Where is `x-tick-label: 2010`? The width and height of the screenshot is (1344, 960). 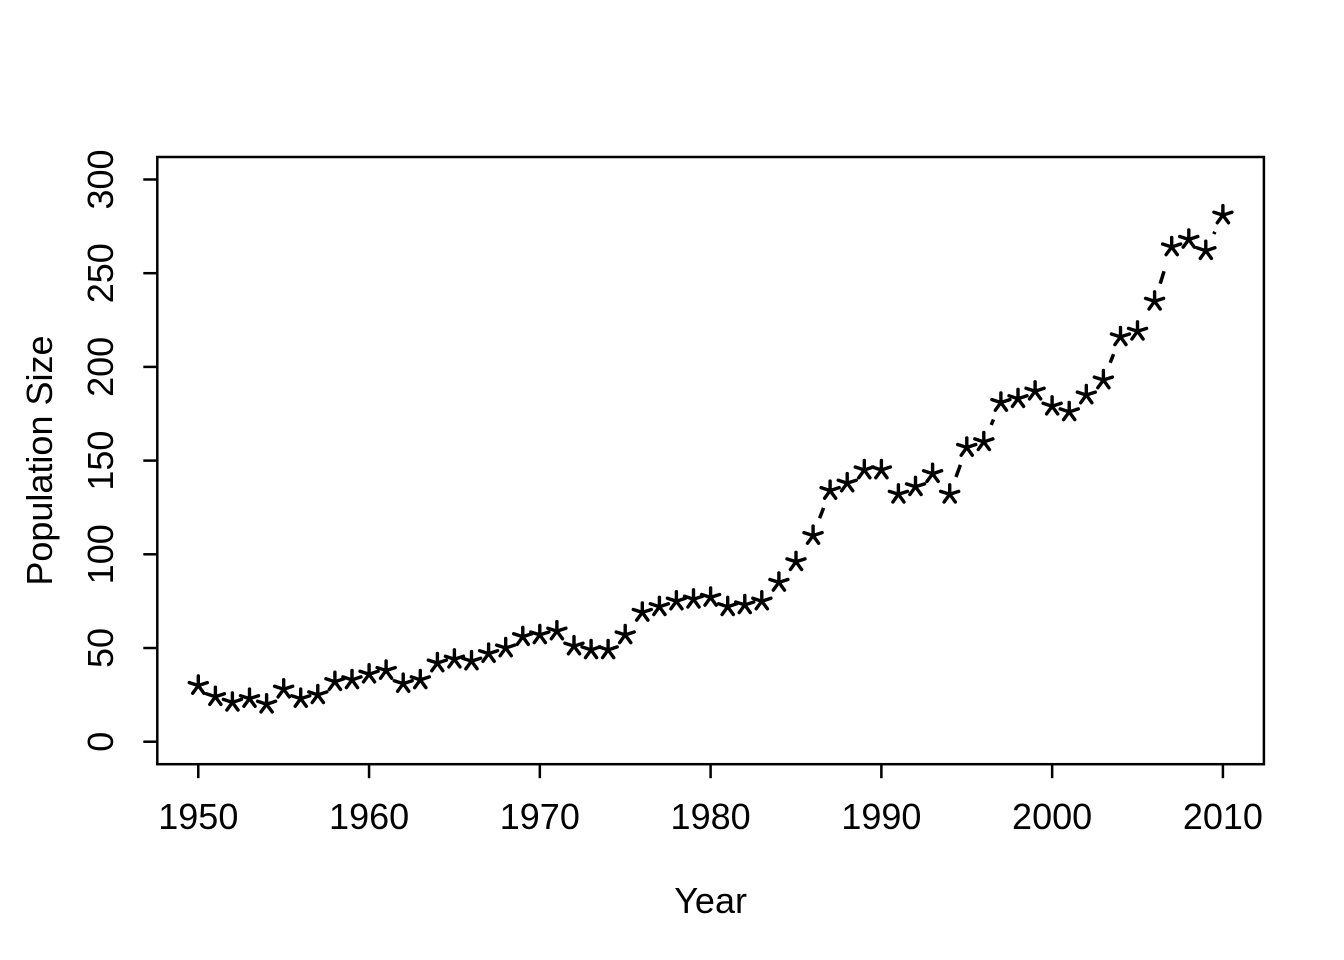 x-tick-label: 2010 is located at coordinates (1223, 816).